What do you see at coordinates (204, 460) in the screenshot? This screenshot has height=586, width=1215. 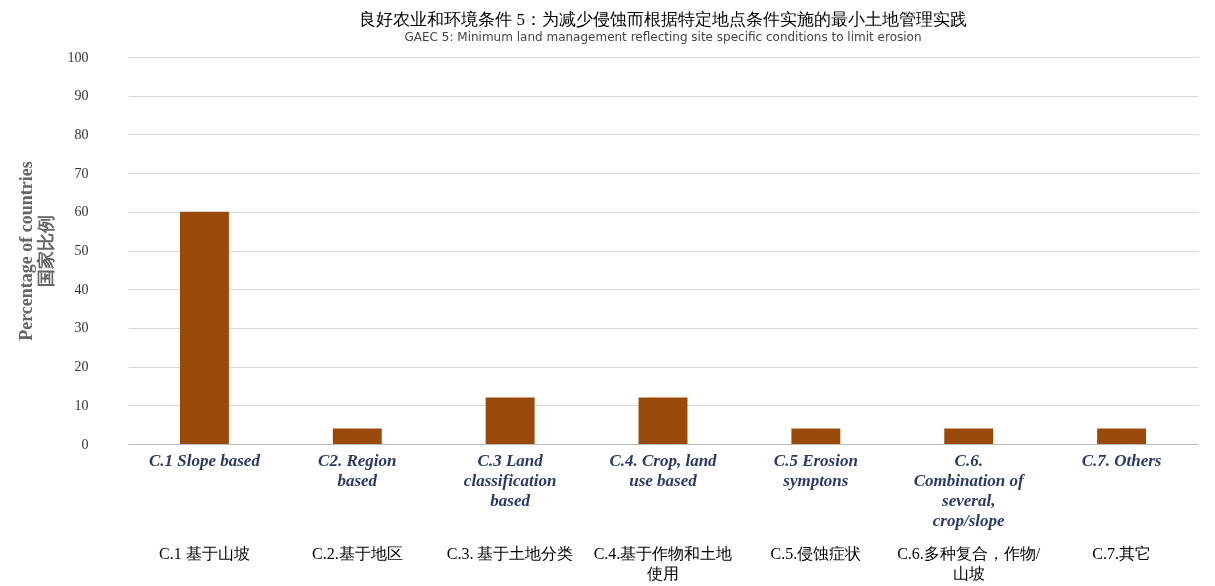 I see `x-tick-label: C.1 Slope based` at bounding box center [204, 460].